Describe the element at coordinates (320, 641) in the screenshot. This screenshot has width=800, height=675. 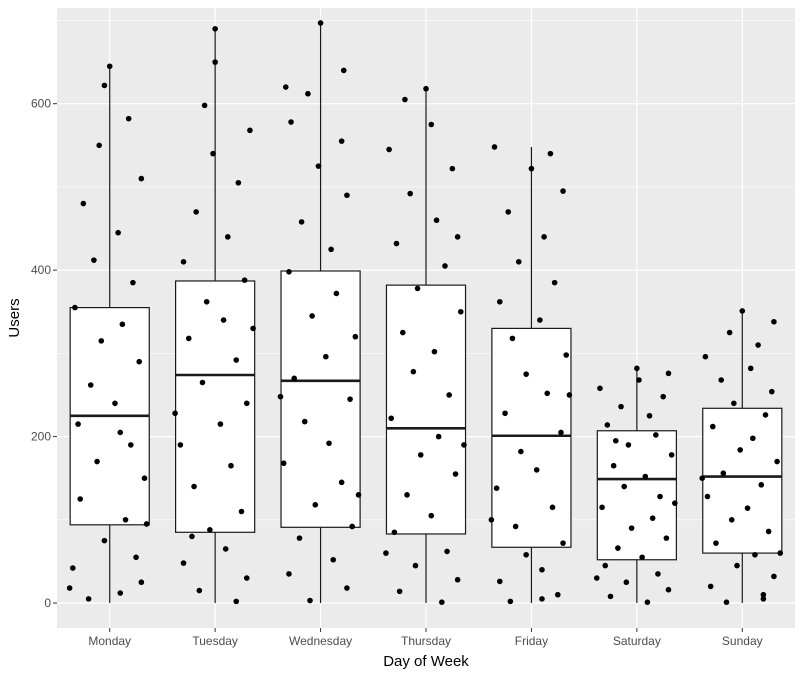
I see `x-tick-label: Wednesday` at that location.